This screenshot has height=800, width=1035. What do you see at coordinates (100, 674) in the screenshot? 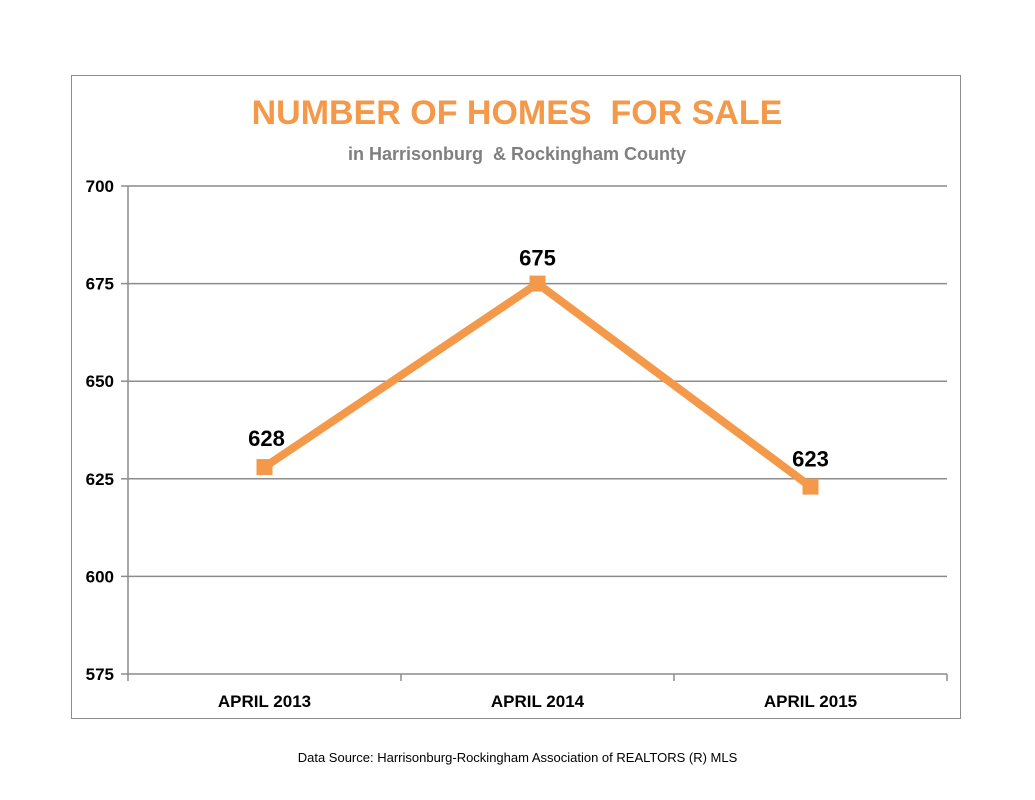
I see `y-tick-label: 575` at bounding box center [100, 674].